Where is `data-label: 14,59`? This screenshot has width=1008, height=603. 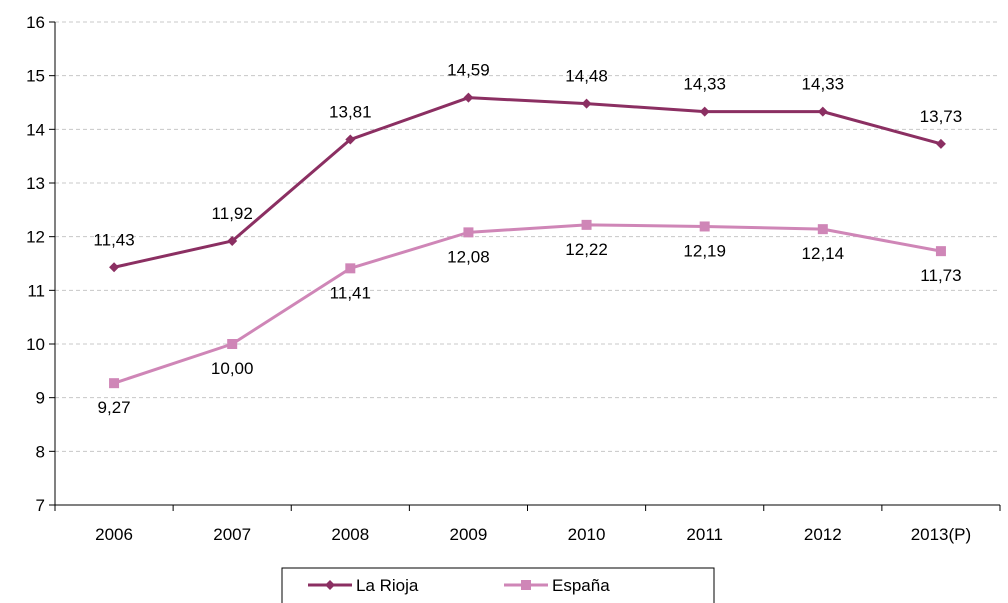
data-label: 14,59 is located at coordinates (468, 70).